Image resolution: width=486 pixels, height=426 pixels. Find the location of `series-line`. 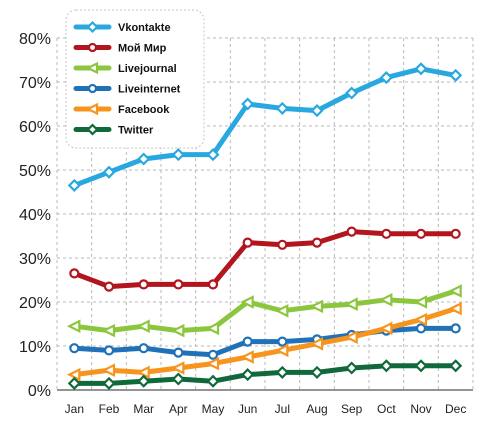

series-line is located at coordinates (265, 259).